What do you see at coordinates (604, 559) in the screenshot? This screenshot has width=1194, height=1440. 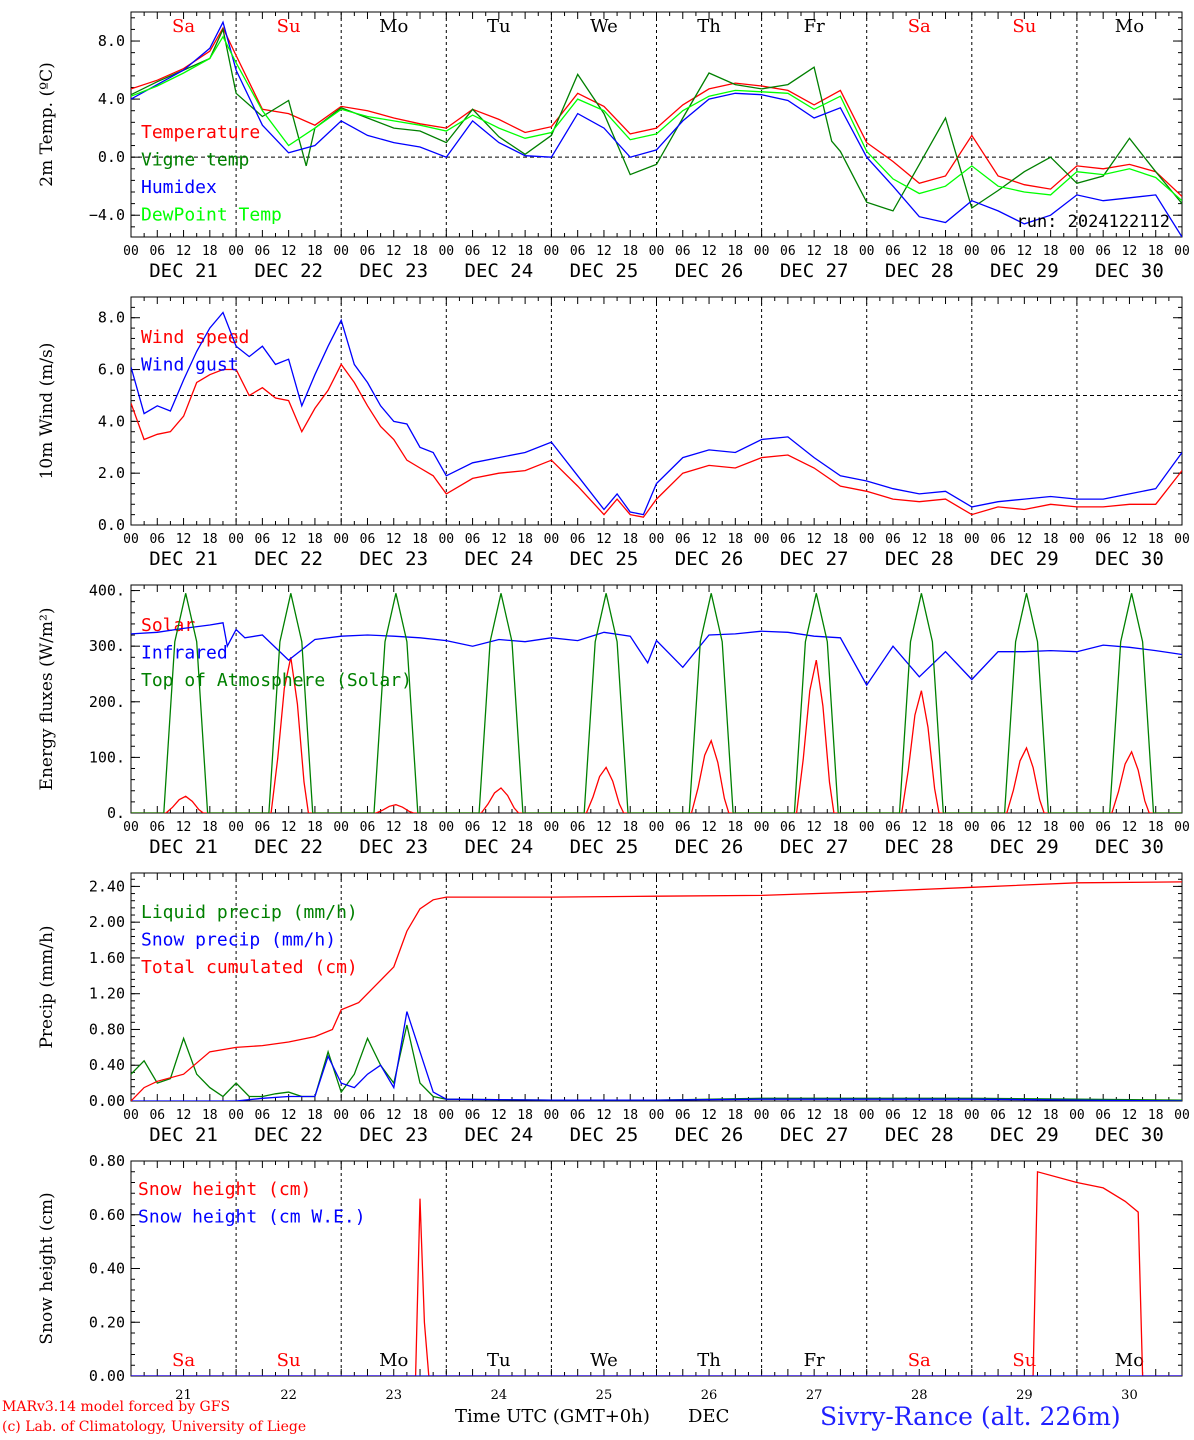 I see `x-day-label: DEC 25` at bounding box center [604, 559].